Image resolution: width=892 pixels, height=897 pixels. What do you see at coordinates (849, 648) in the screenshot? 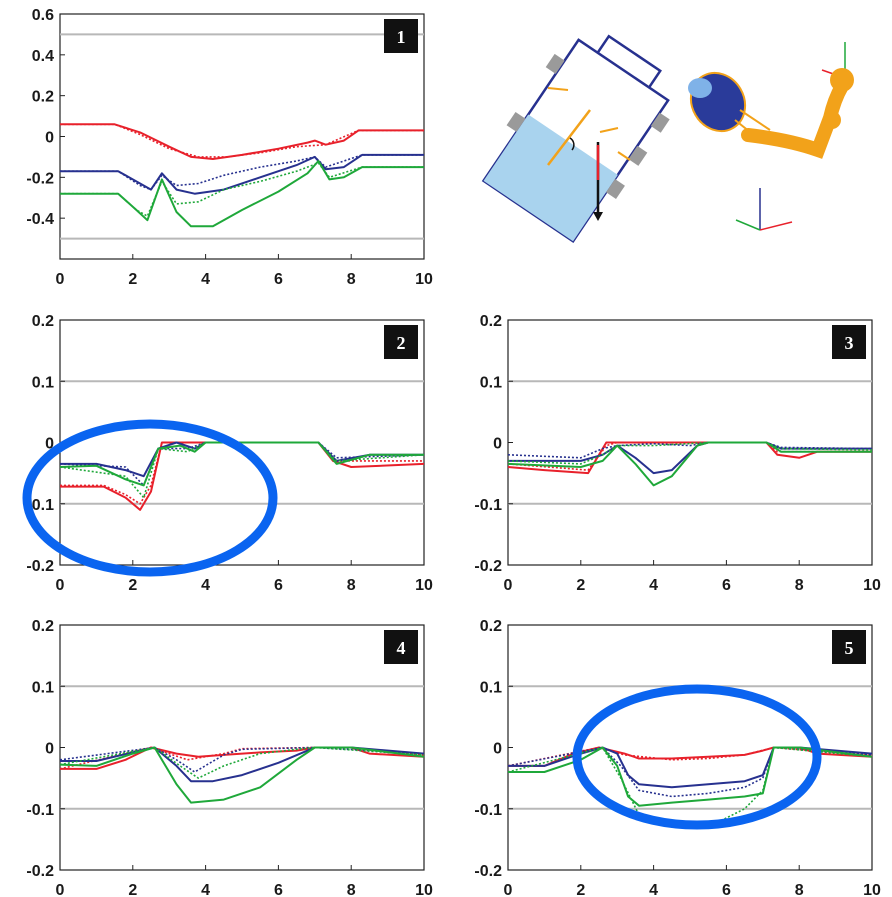
I see `panel-label-text: 5` at bounding box center [849, 648].